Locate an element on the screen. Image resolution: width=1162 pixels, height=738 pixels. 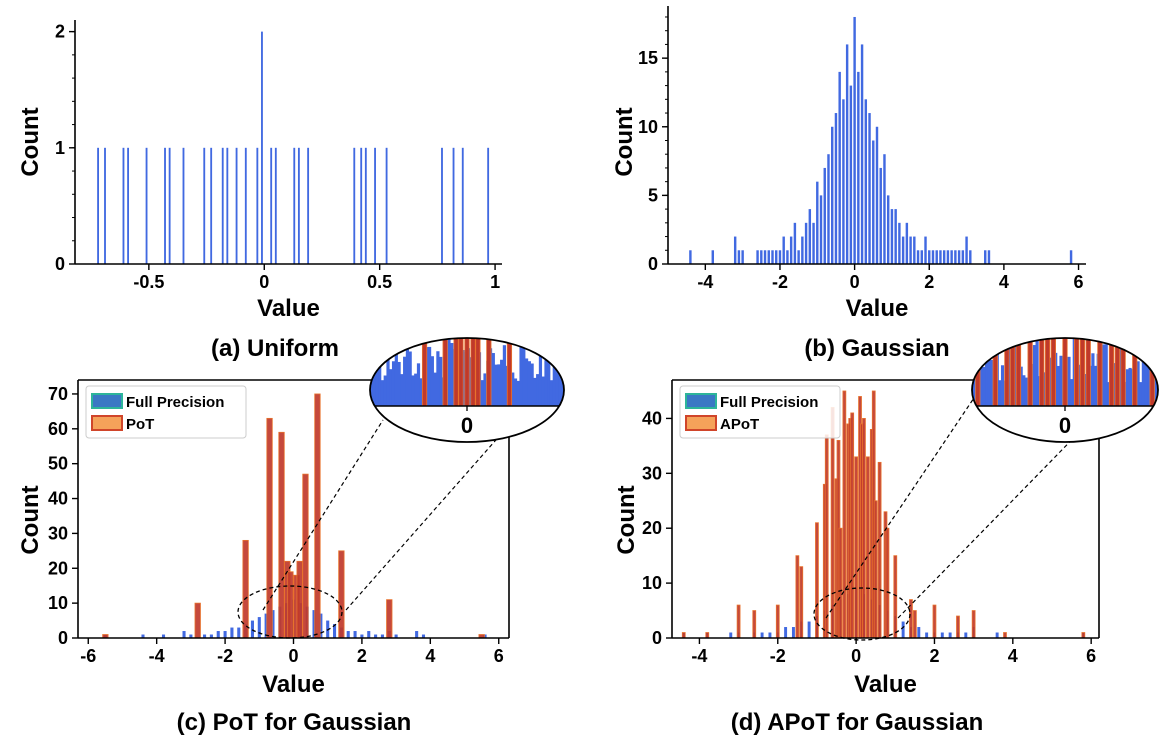
ytick-label-d-4: 40 is located at coordinates (652, 418).